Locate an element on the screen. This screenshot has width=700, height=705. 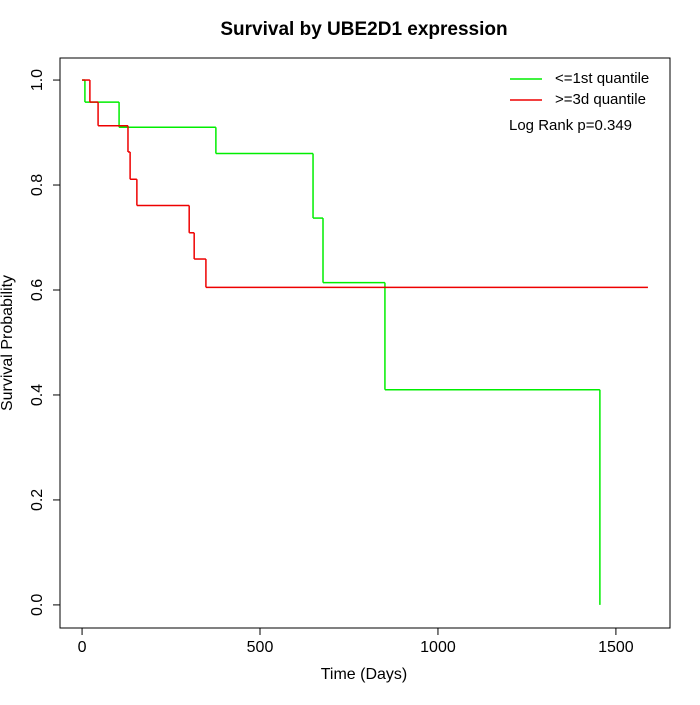
y-tick-label: 0.2 is located at coordinates (37, 500).